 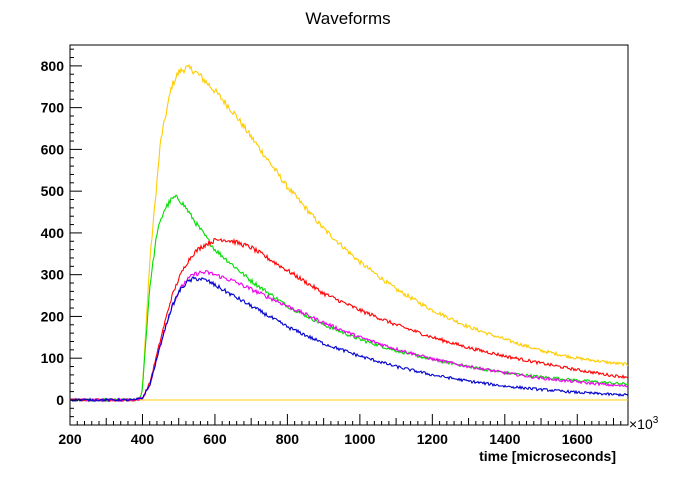 What do you see at coordinates (288, 439) in the screenshot?
I see `x-tick-label: 800` at bounding box center [288, 439].